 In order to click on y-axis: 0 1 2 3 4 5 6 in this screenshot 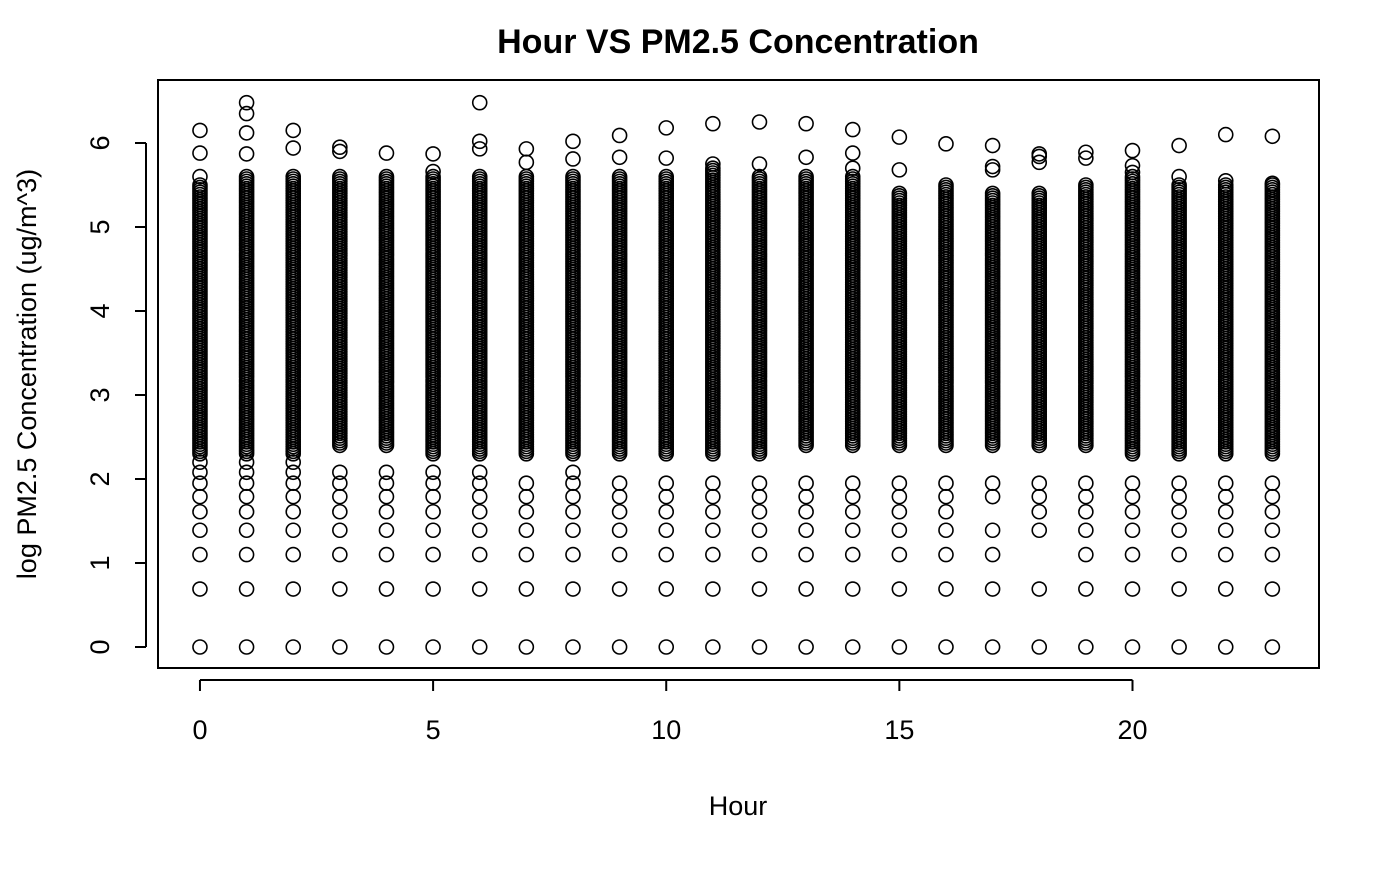, I will do `click(116, 395)`.